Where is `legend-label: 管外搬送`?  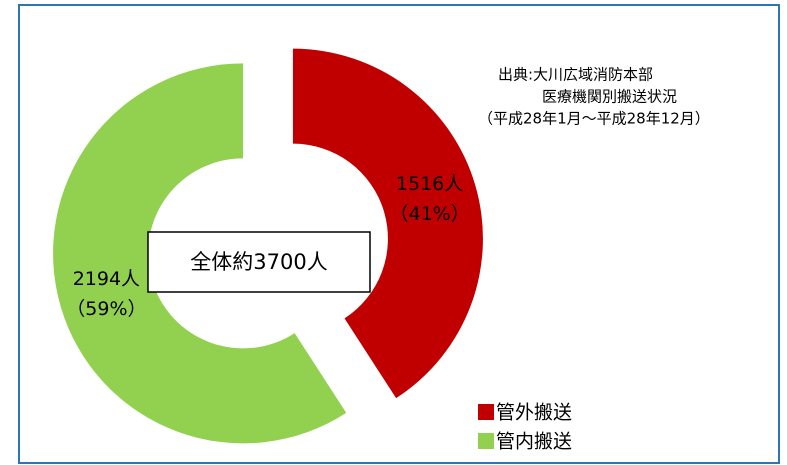
legend-label: 管外搬送 is located at coordinates (534, 413).